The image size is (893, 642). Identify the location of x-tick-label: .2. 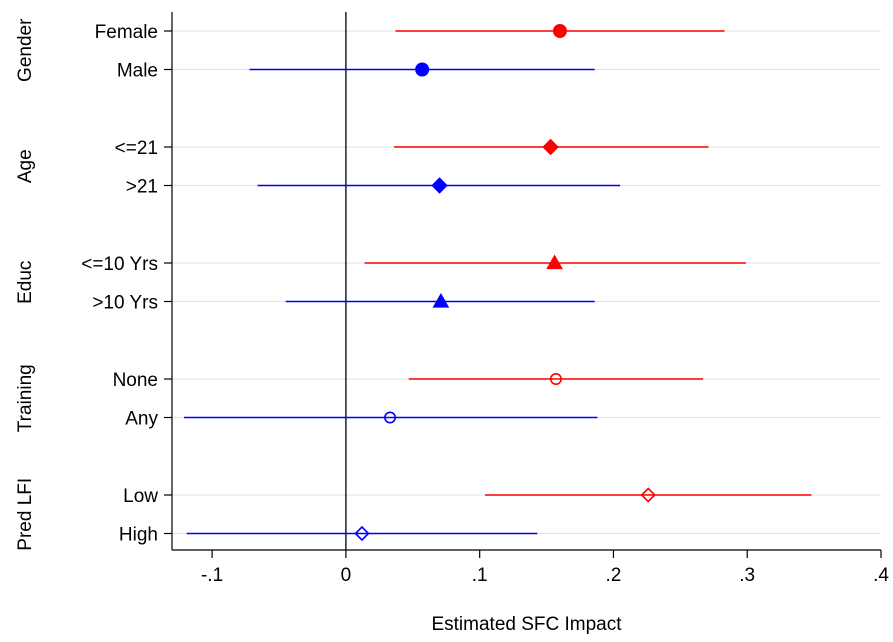
(614, 575).